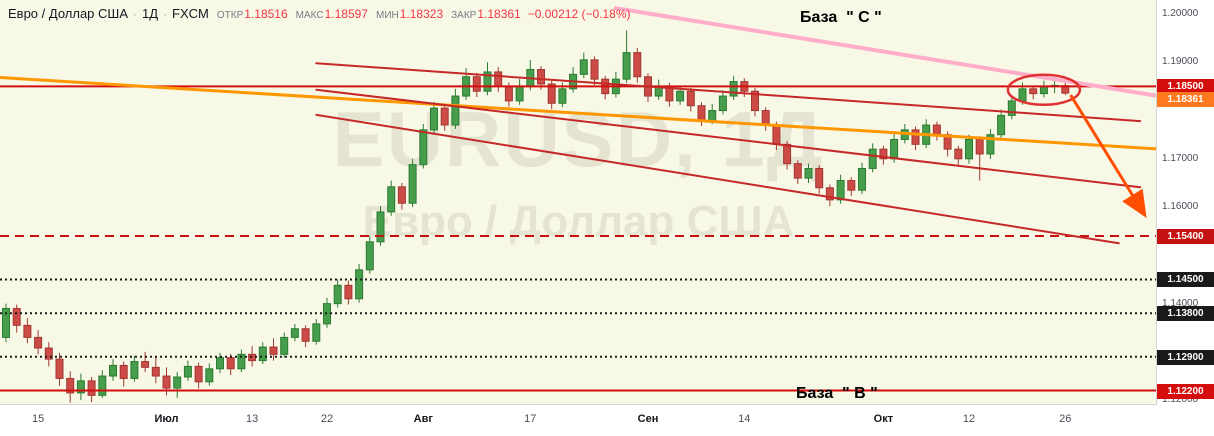 The image size is (1214, 436). Describe the element at coordinates (1185, 357) in the screenshot. I see `price-level-badge: 1.12900` at that location.